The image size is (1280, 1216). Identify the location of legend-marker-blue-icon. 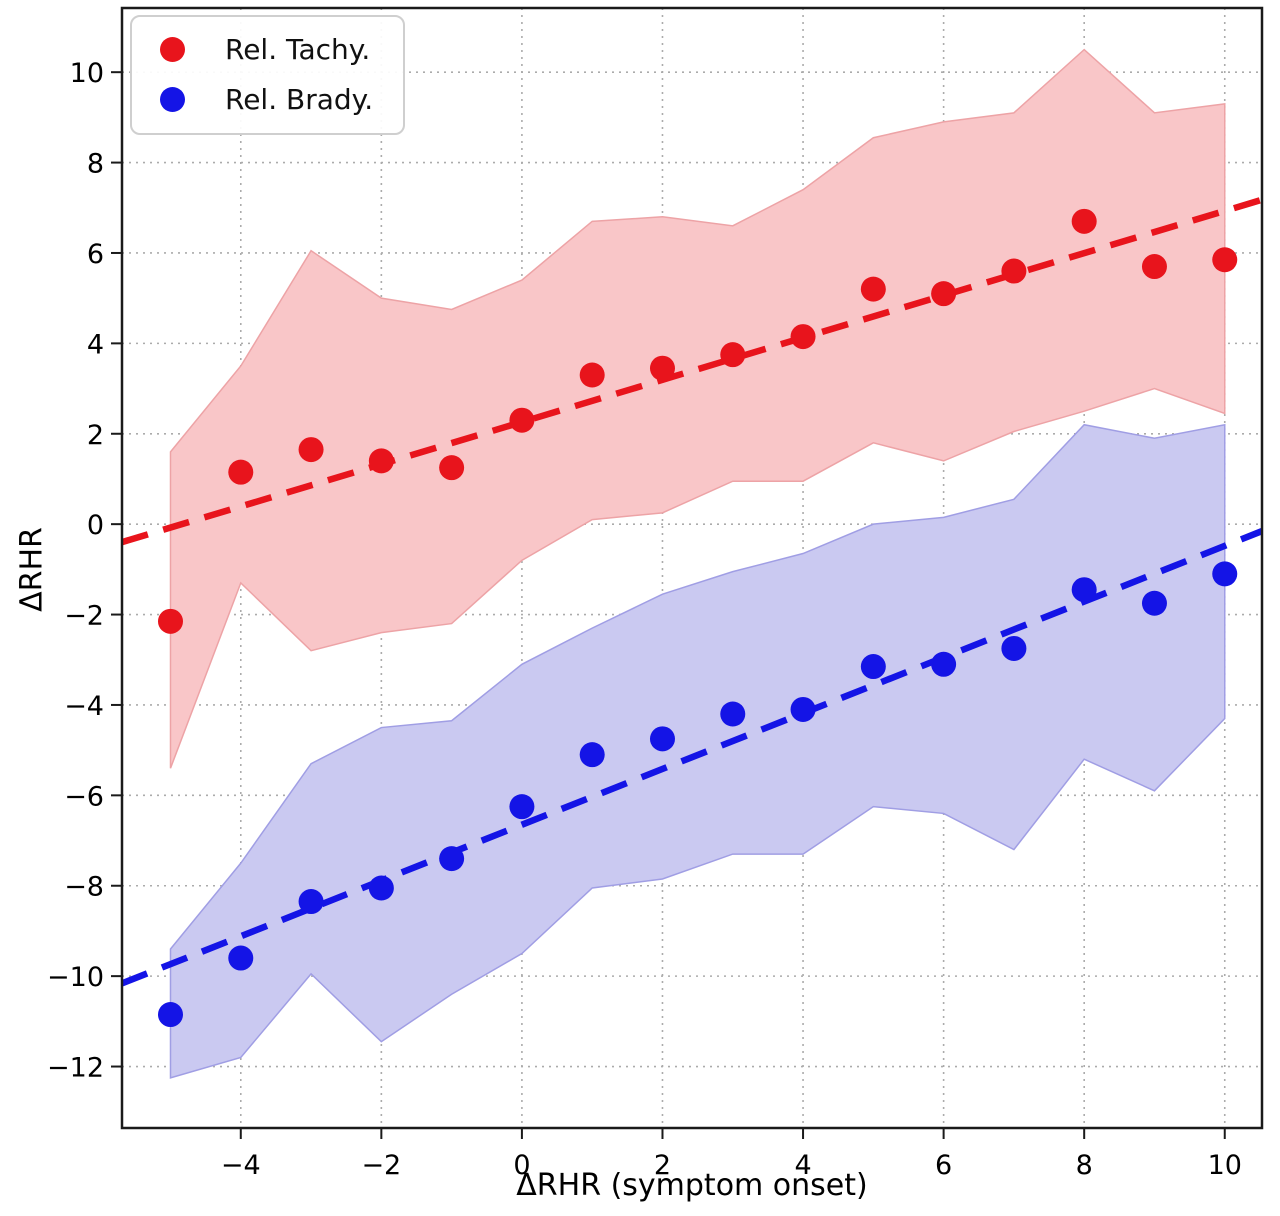
(172, 99).